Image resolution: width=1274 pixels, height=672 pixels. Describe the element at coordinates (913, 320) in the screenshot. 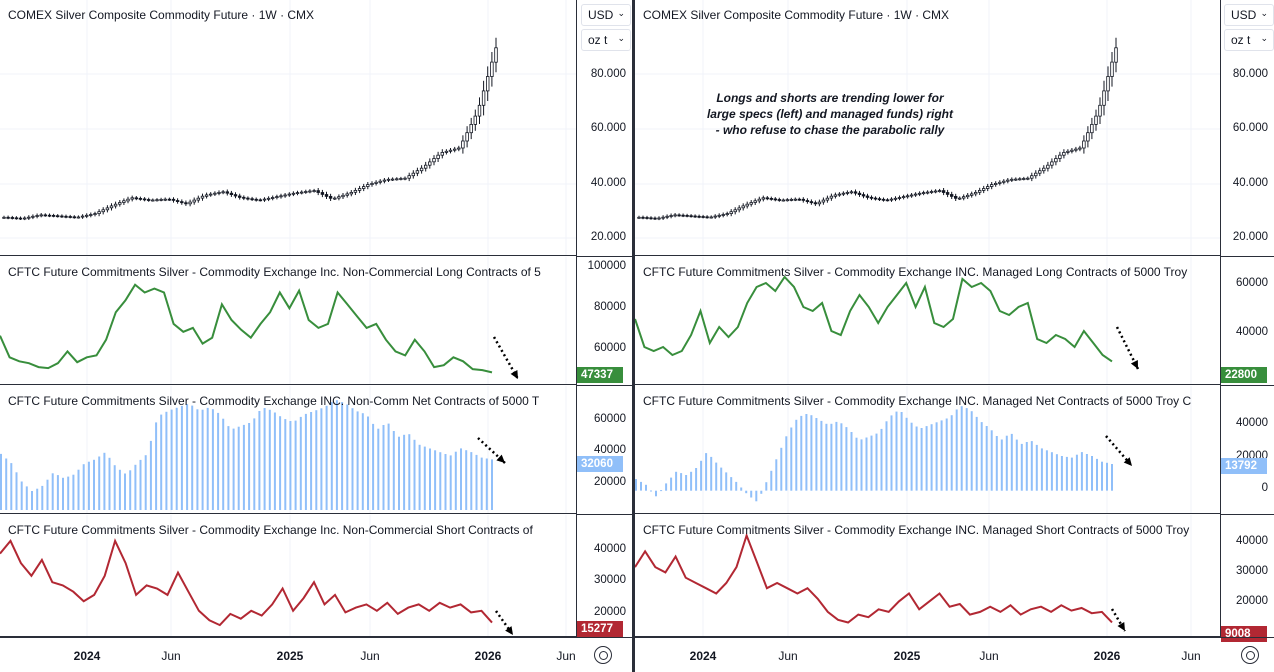

I see `long-chart` at that location.